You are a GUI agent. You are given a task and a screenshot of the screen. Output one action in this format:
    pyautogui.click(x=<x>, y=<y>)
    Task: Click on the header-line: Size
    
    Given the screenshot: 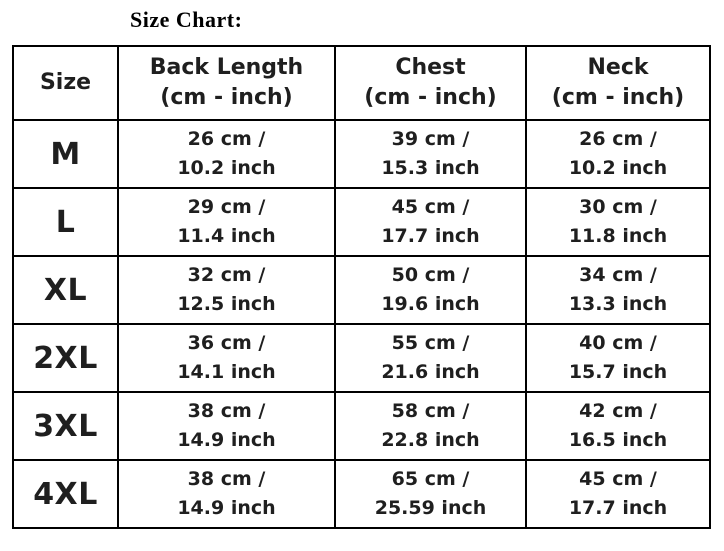 What is the action you would take?
    pyautogui.click(x=65, y=83)
    